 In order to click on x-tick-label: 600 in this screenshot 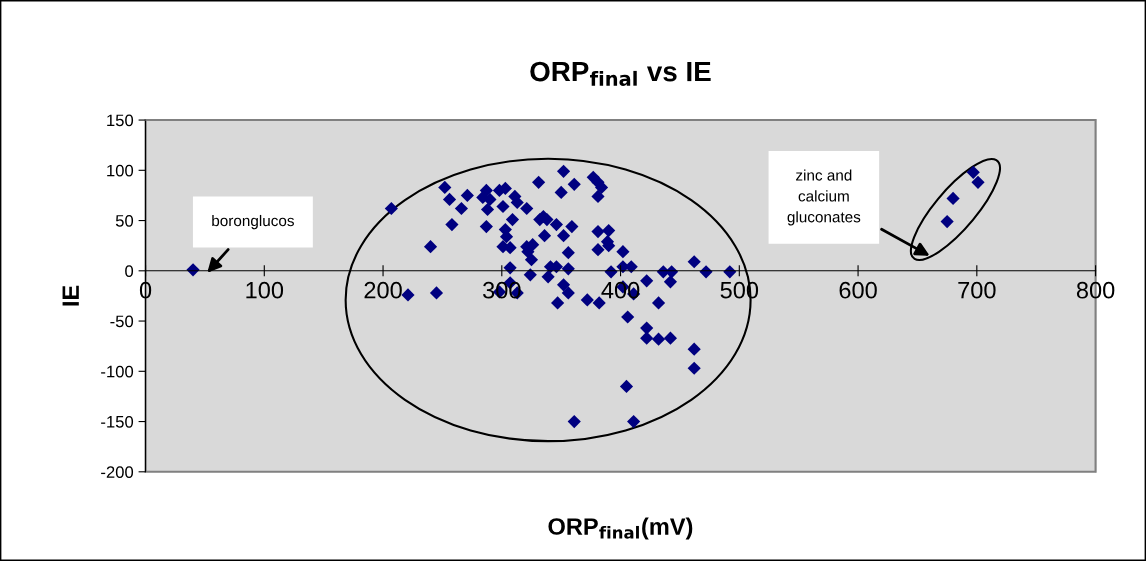, I will do `click(858, 290)`.